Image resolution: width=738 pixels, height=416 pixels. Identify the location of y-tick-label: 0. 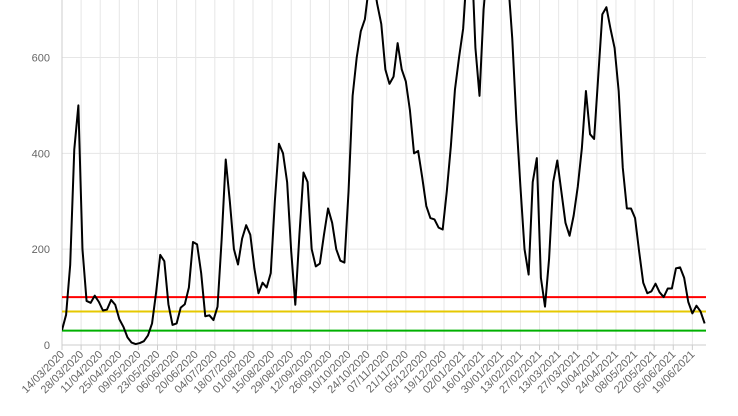
(47, 346).